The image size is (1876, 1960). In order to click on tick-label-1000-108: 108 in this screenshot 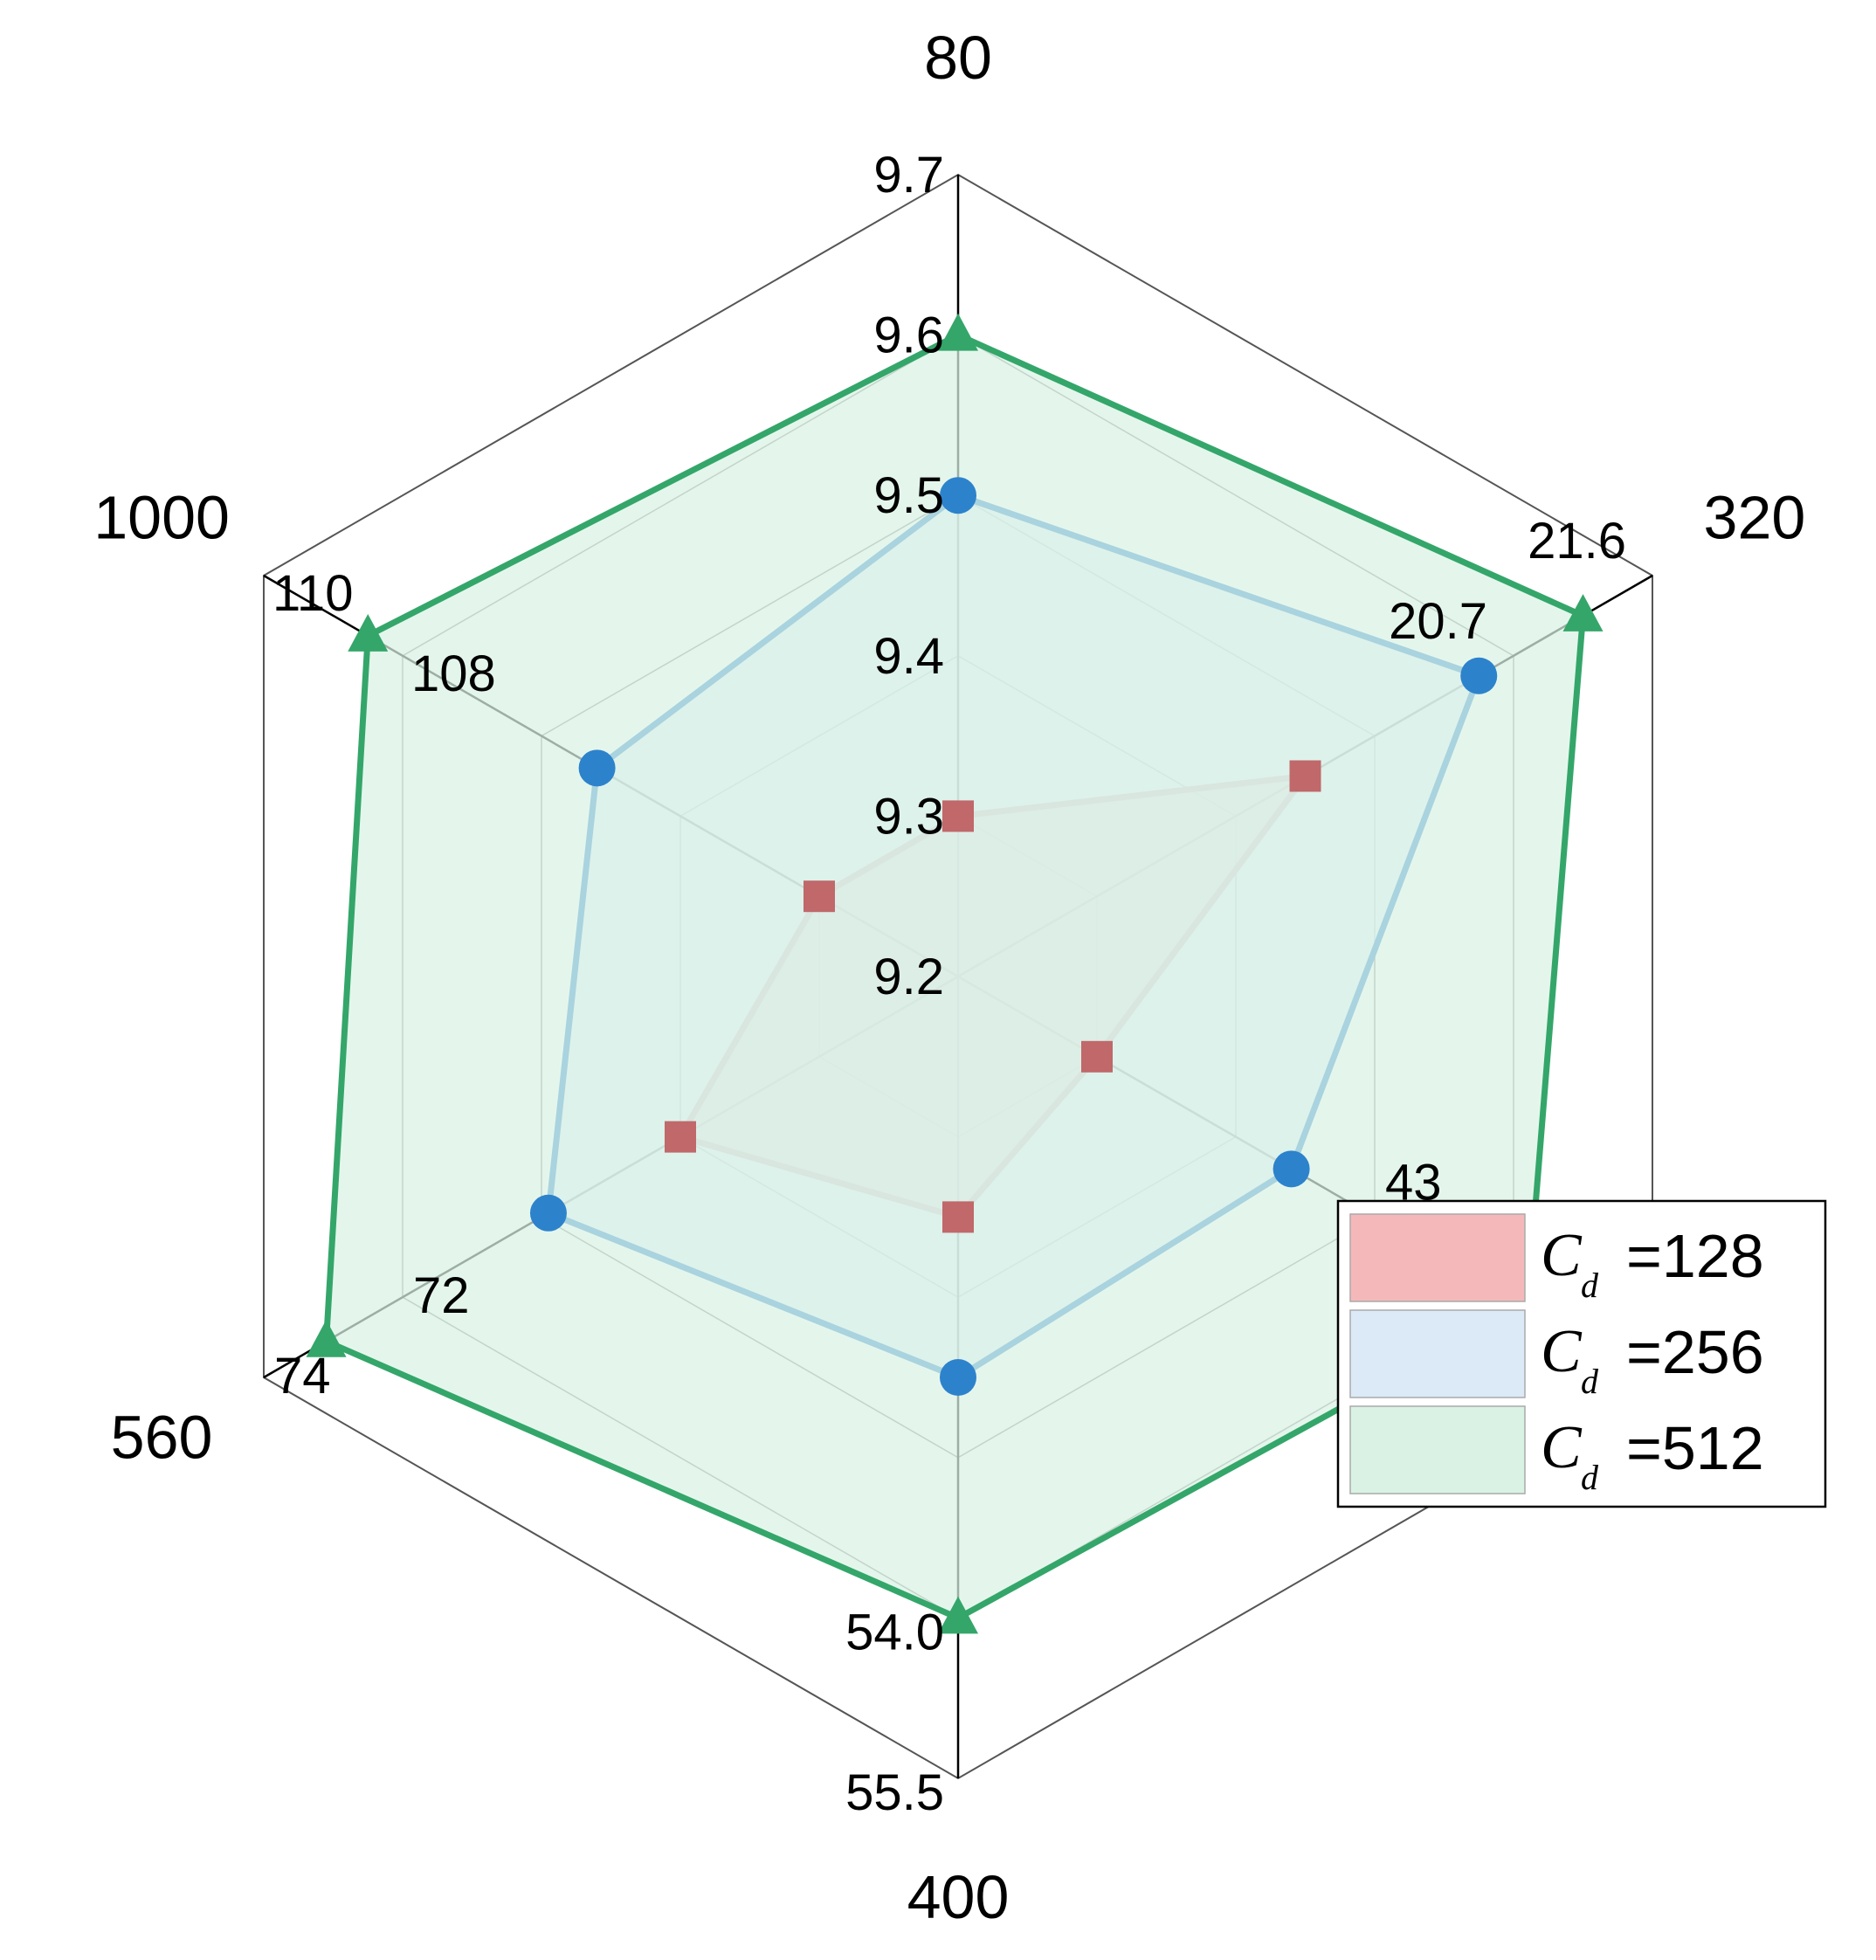, I will do `click(454, 673)`.